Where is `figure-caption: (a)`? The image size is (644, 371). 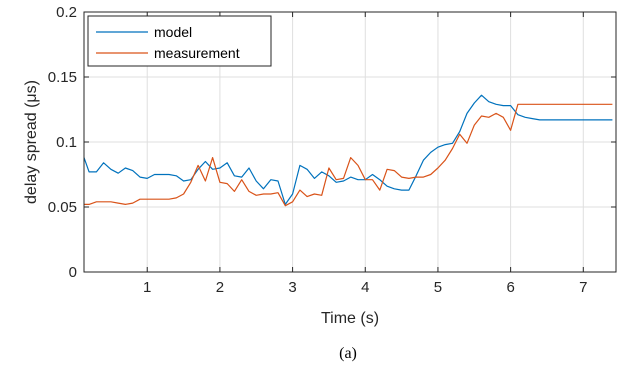
figure-caption: (a) is located at coordinates (348, 353).